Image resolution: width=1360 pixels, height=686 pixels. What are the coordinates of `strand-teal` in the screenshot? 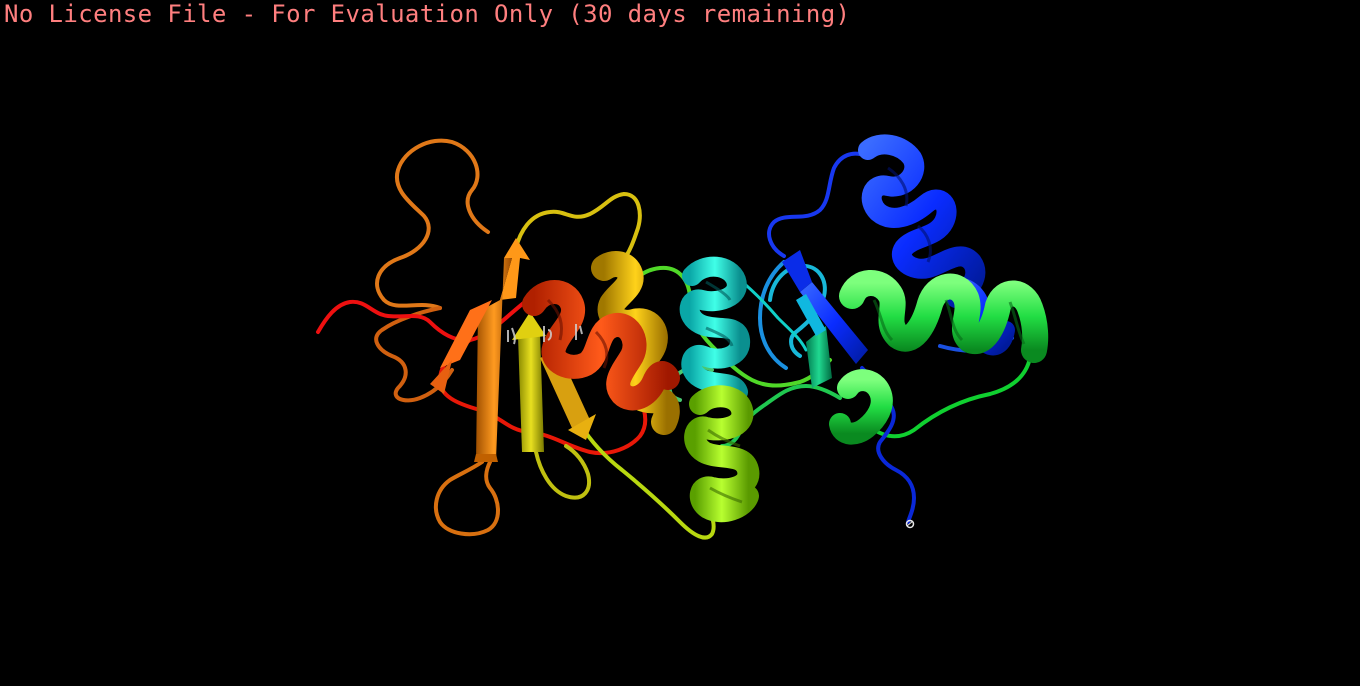 It's located at (819, 357).